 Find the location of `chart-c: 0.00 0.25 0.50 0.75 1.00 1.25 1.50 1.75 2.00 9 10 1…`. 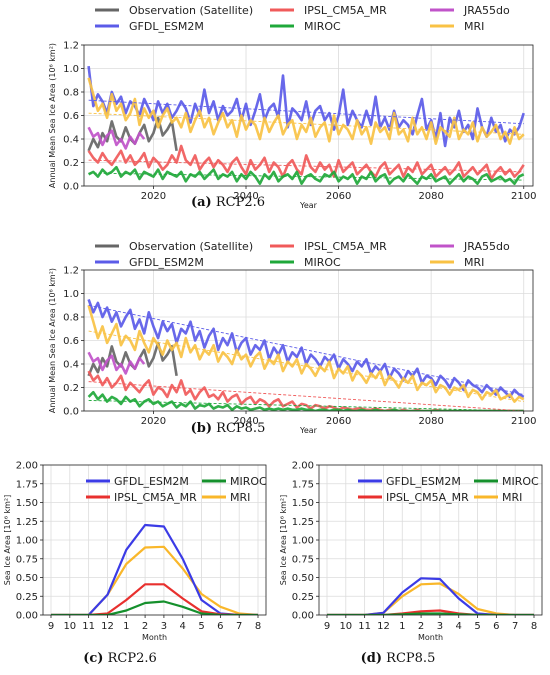

chart-c: 0.00 0.25 0.50 0.75 1.00 1.25 1.50 1.75 2.00 9 10 1… is located at coordinates (135, 564).